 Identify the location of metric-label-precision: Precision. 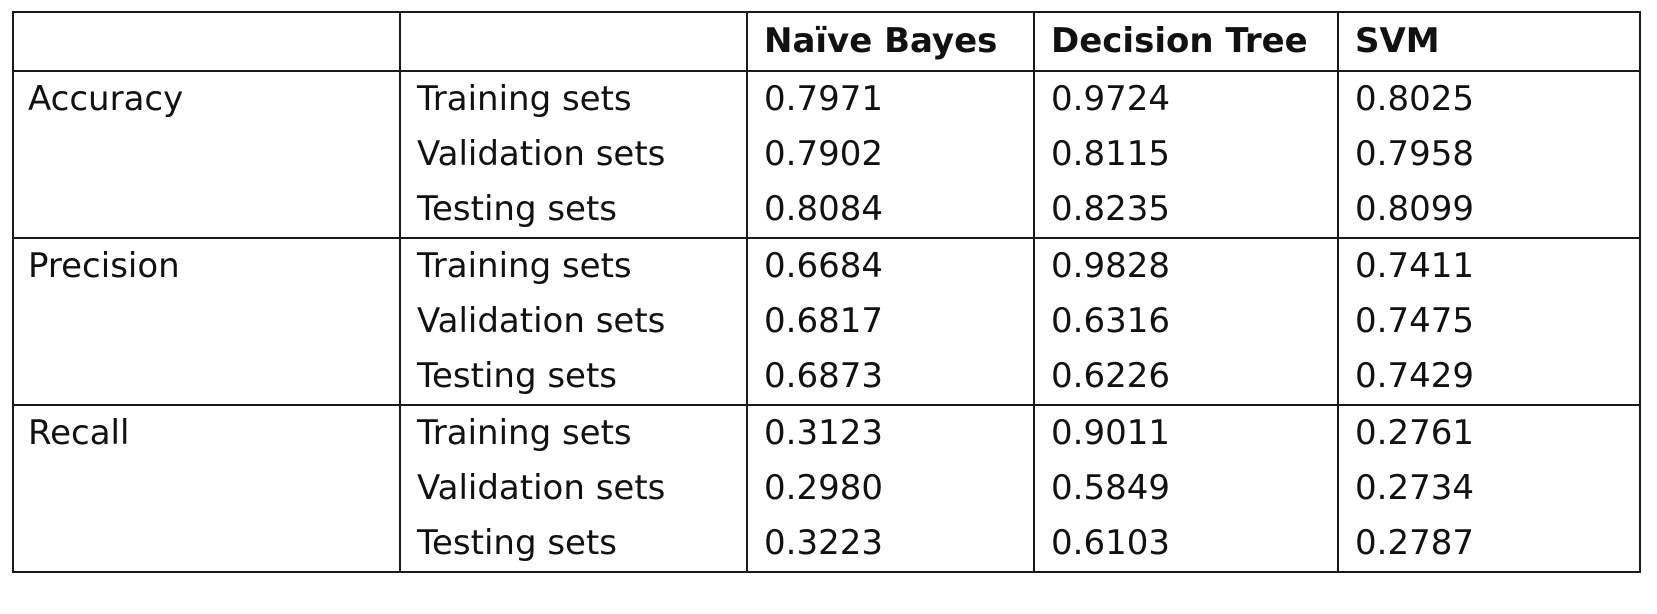
(206, 321).